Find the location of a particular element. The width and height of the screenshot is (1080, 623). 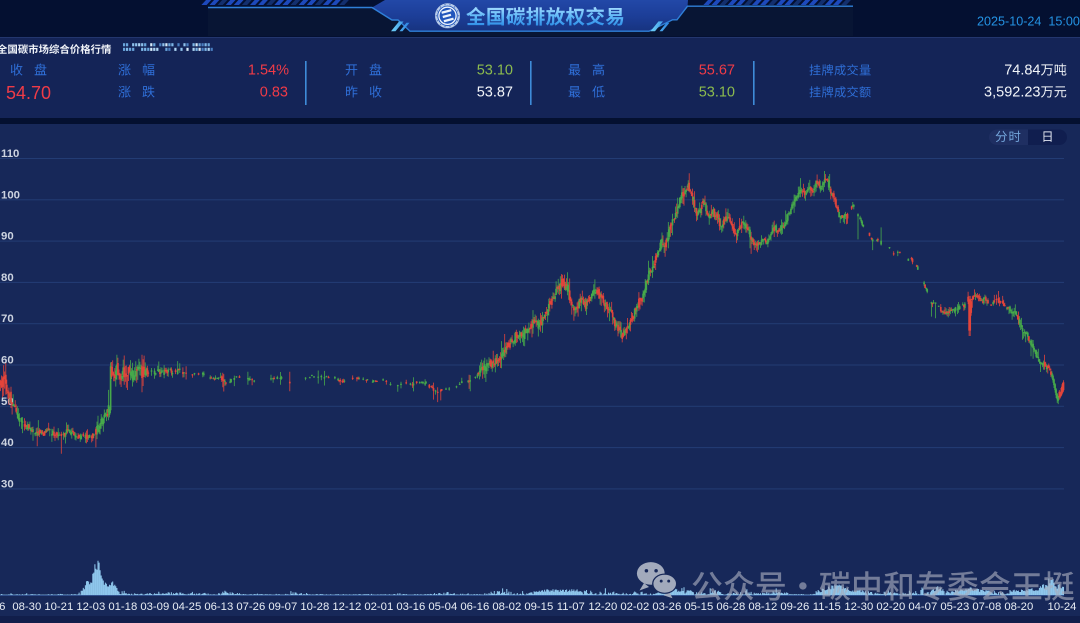

svg-text: 05-15 is located at coordinates (698, 607).